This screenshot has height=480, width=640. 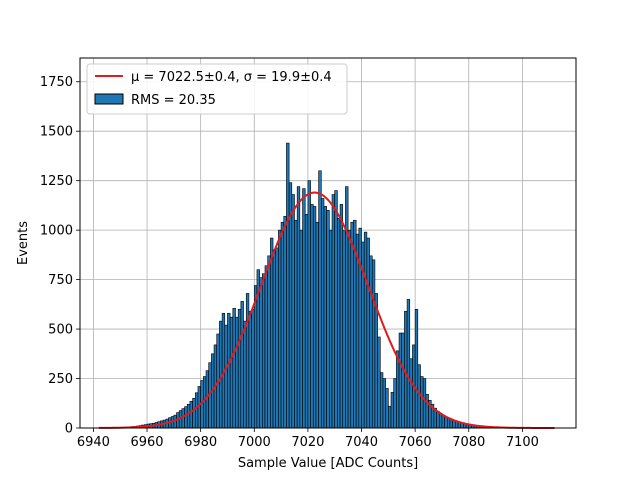 I want to click on legend-histogram-label: RMS = 20.35, so click(x=173, y=100).